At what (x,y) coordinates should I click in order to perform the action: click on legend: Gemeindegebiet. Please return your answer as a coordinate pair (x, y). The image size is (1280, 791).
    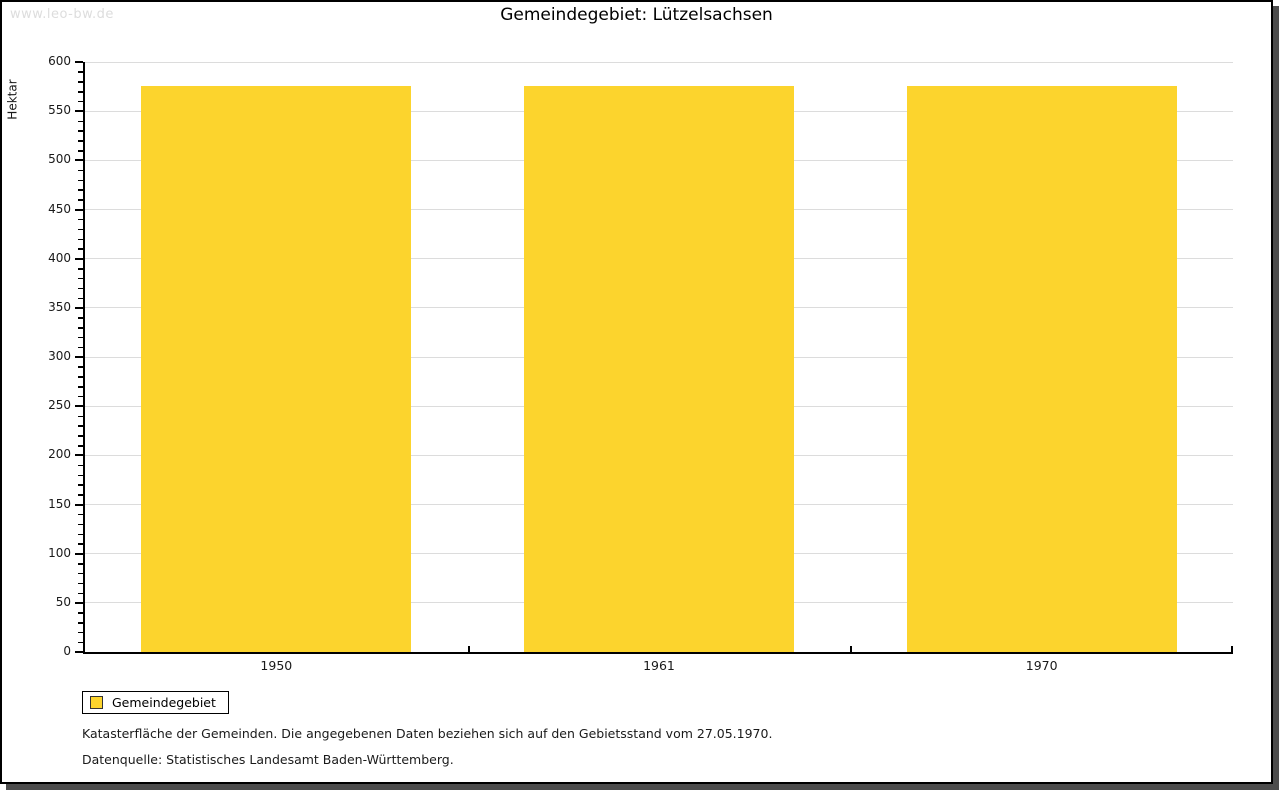
    Looking at the image, I should click on (155, 702).